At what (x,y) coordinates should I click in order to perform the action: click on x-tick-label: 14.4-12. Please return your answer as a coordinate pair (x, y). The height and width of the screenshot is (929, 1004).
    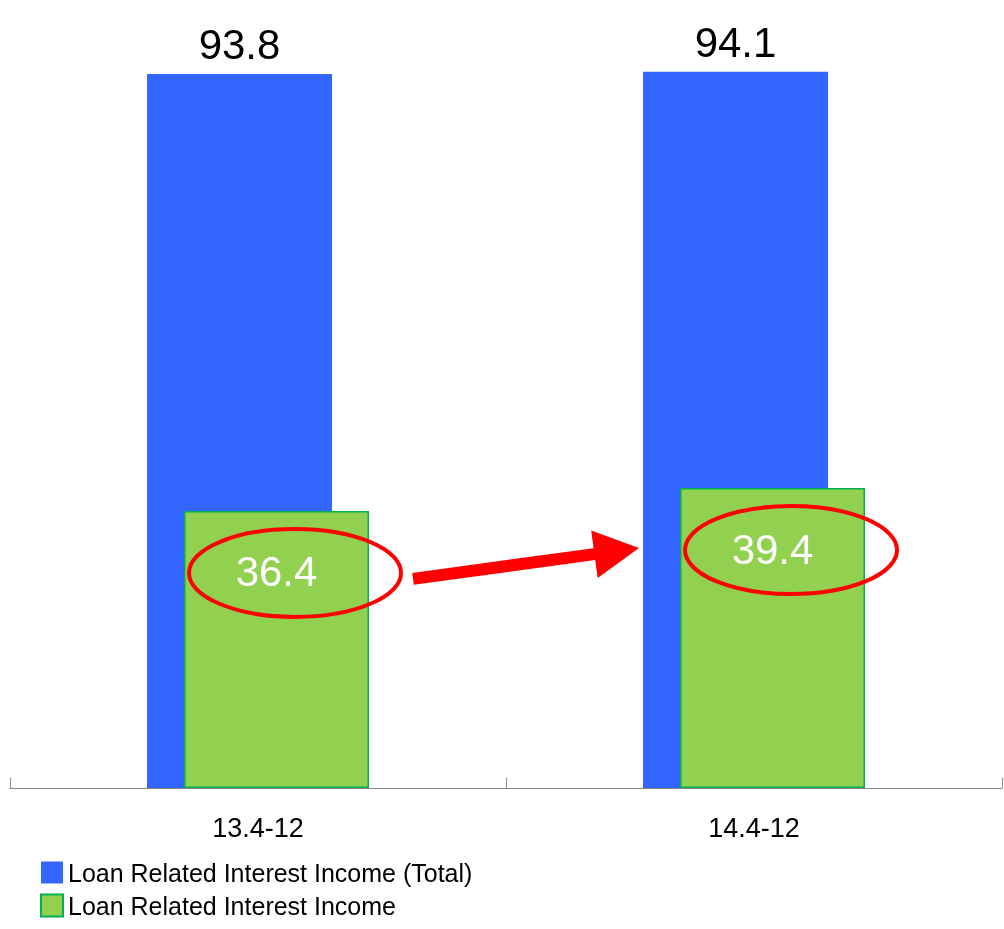
    Looking at the image, I should click on (754, 827).